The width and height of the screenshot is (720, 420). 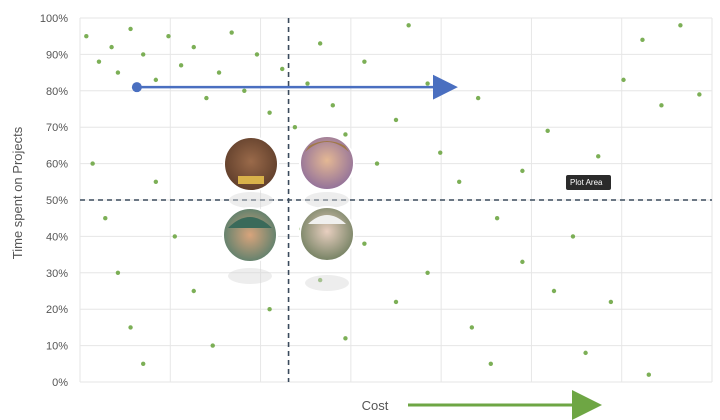 I want to click on x-axis-title: Cost, so click(x=375, y=405).